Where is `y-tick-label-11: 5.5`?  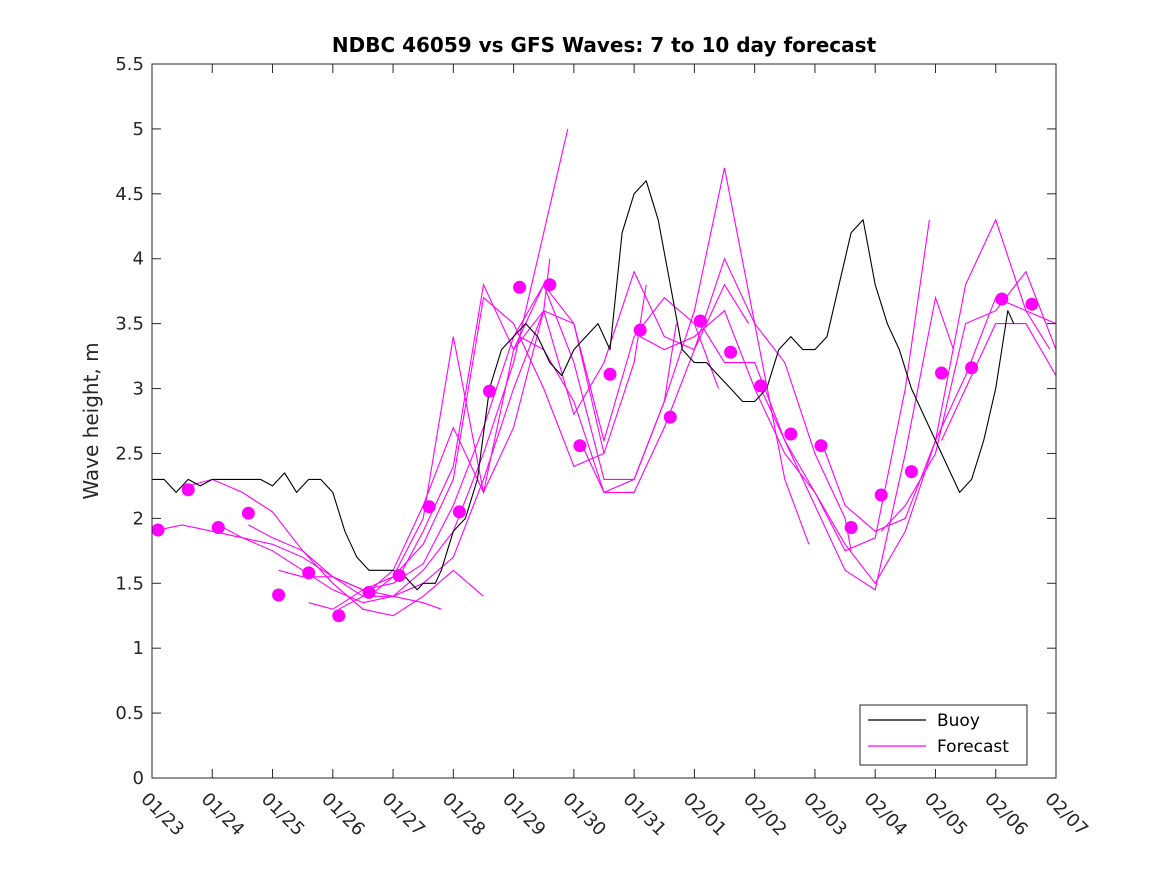 y-tick-label-11: 5.5 is located at coordinates (129, 64).